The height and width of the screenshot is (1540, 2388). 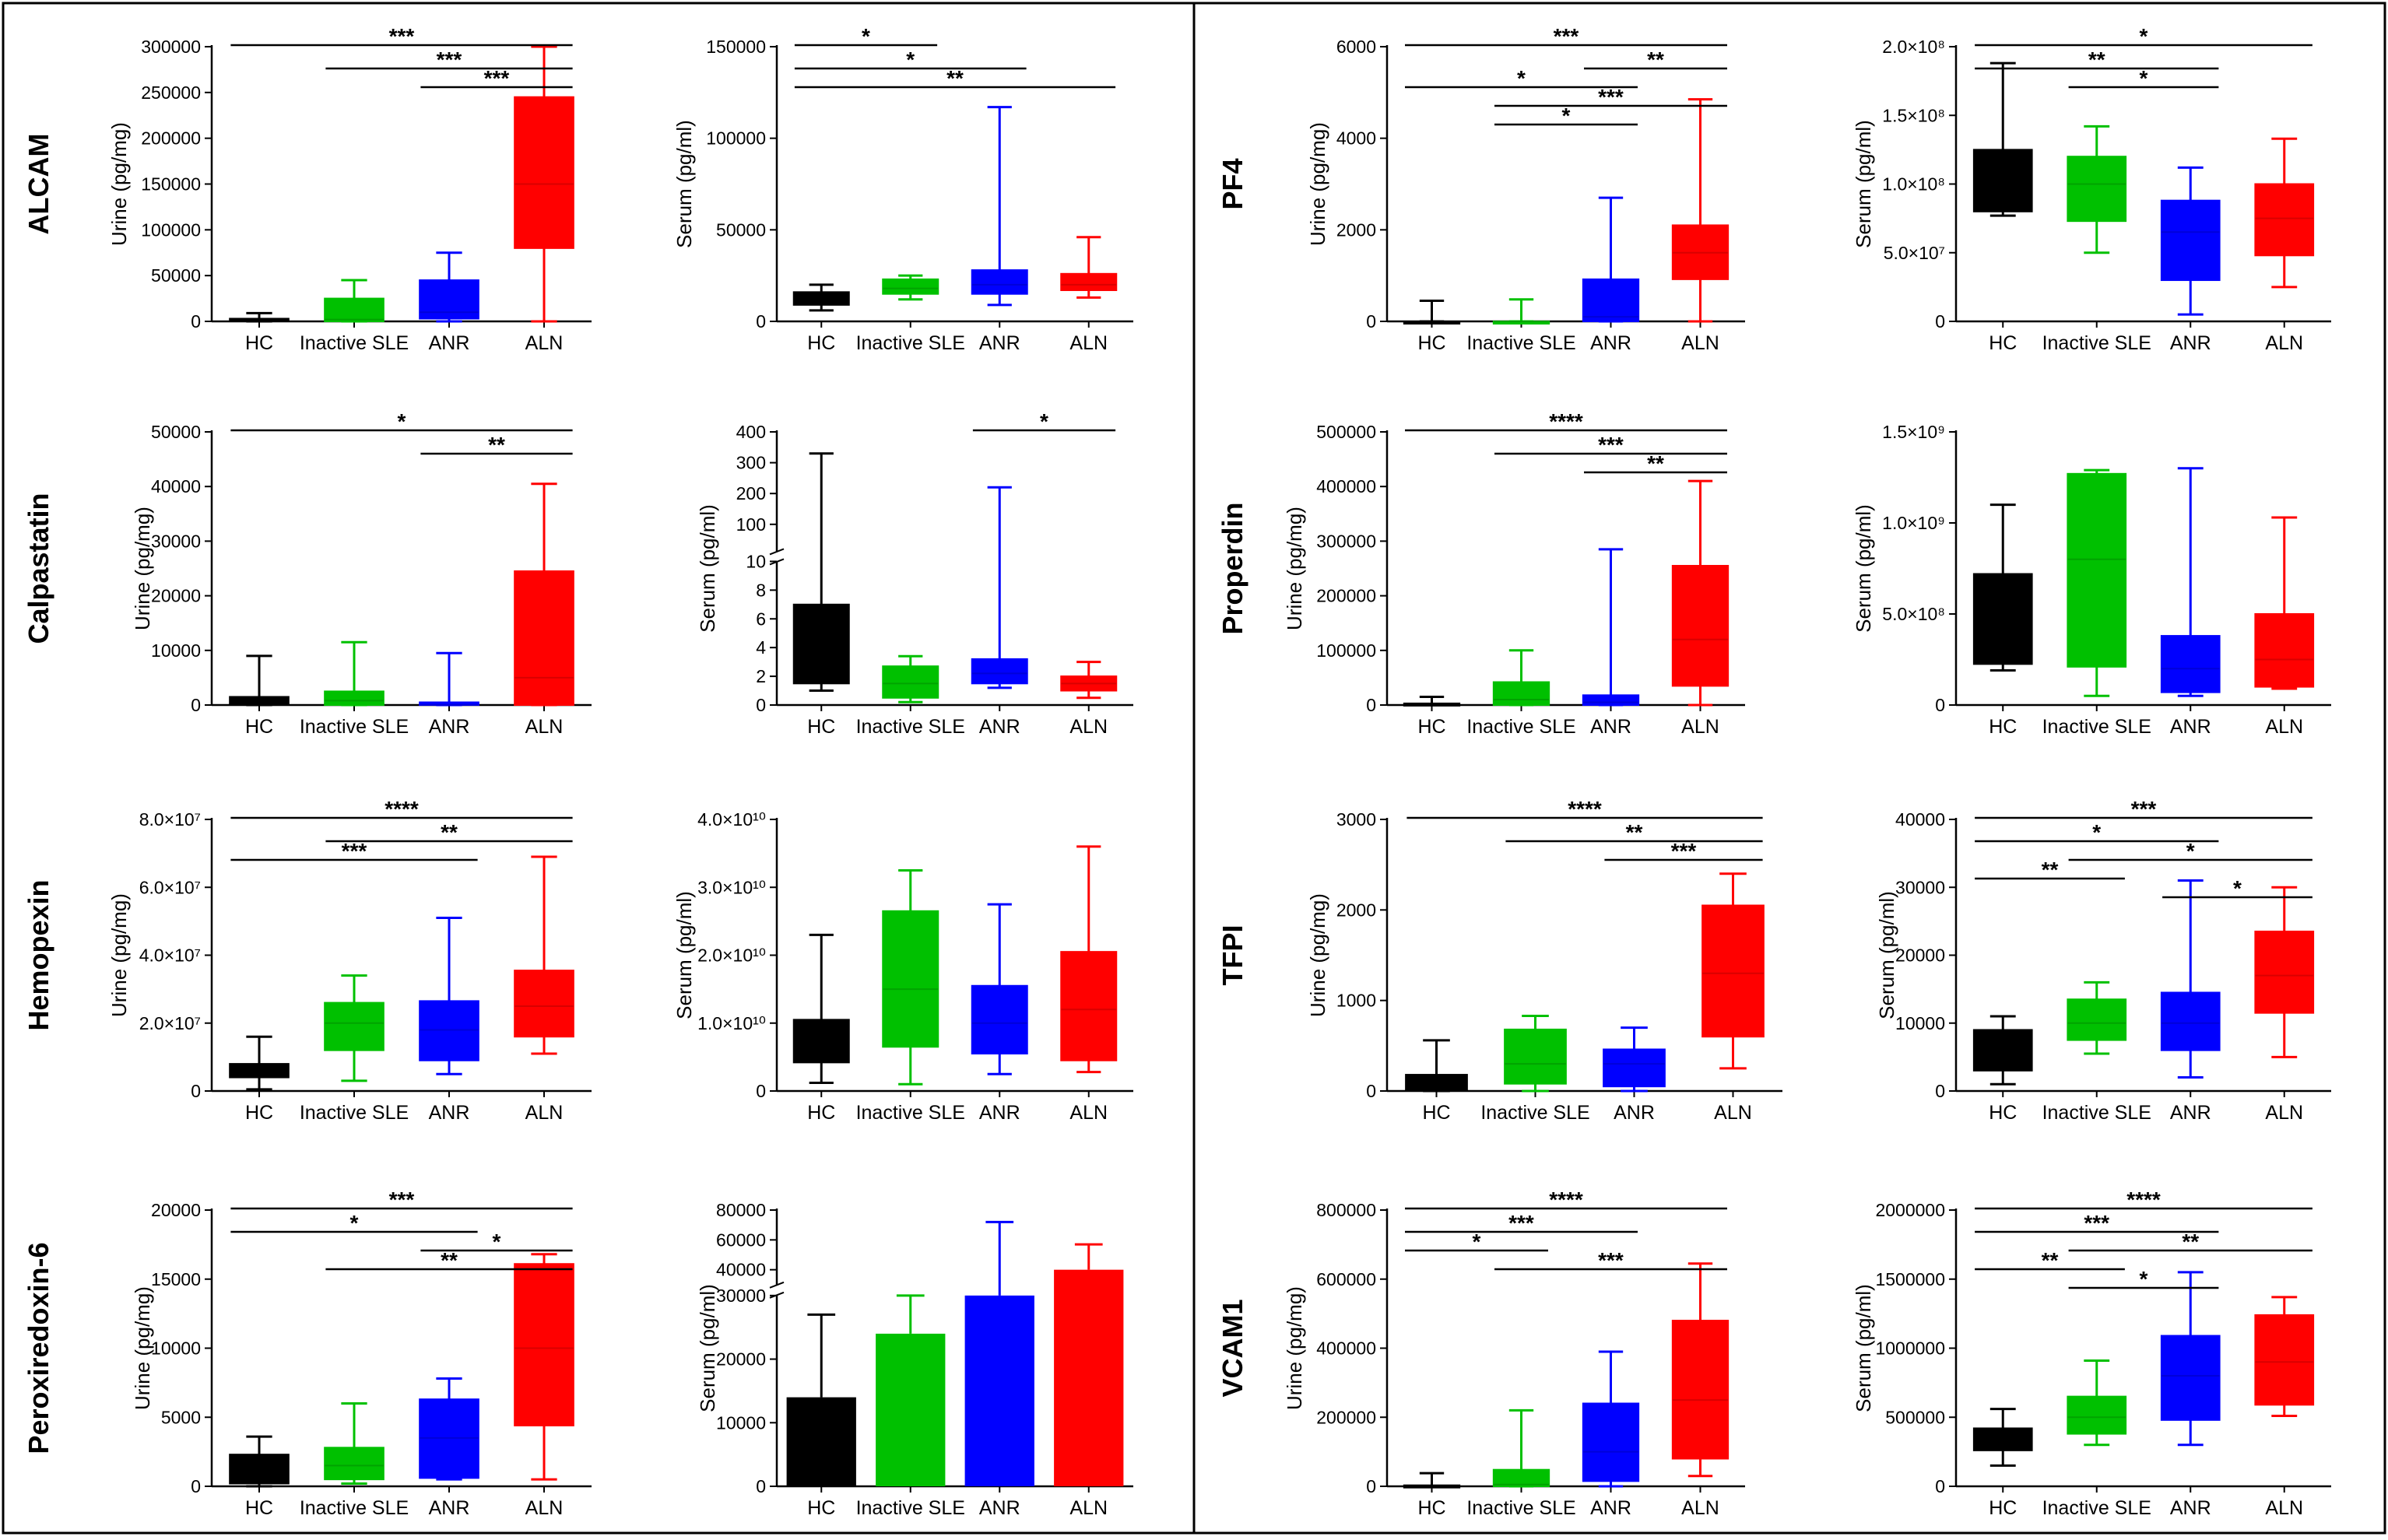 What do you see at coordinates (761, 676) in the screenshot?
I see `y-tick-label: 2` at bounding box center [761, 676].